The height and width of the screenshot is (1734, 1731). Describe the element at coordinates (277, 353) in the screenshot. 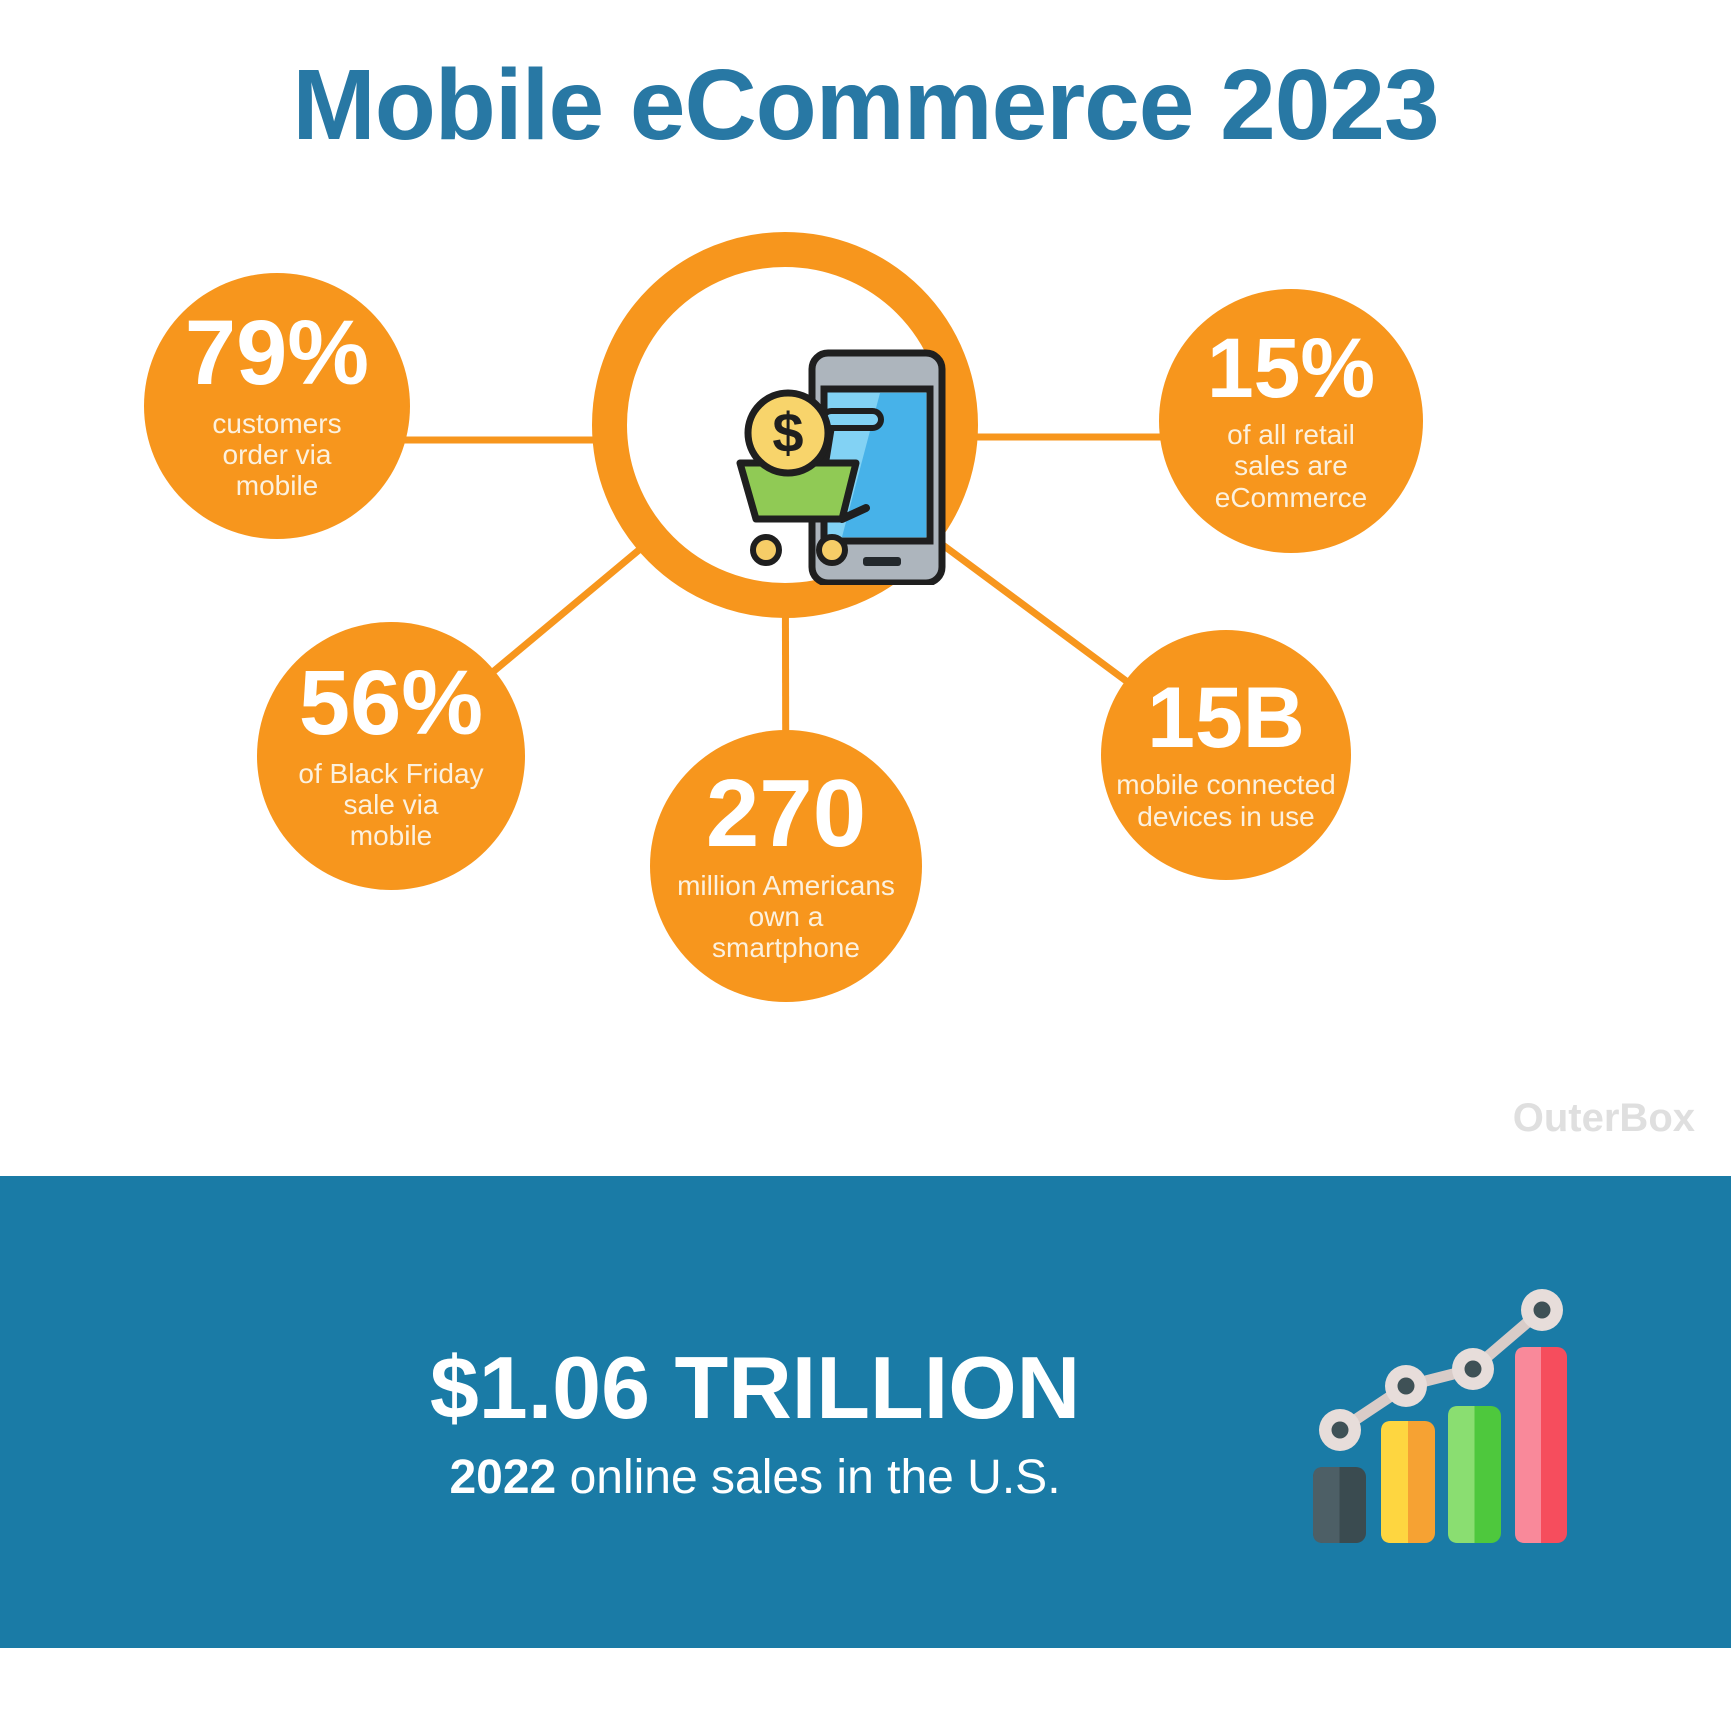

I see `stat-value: 79%` at that location.